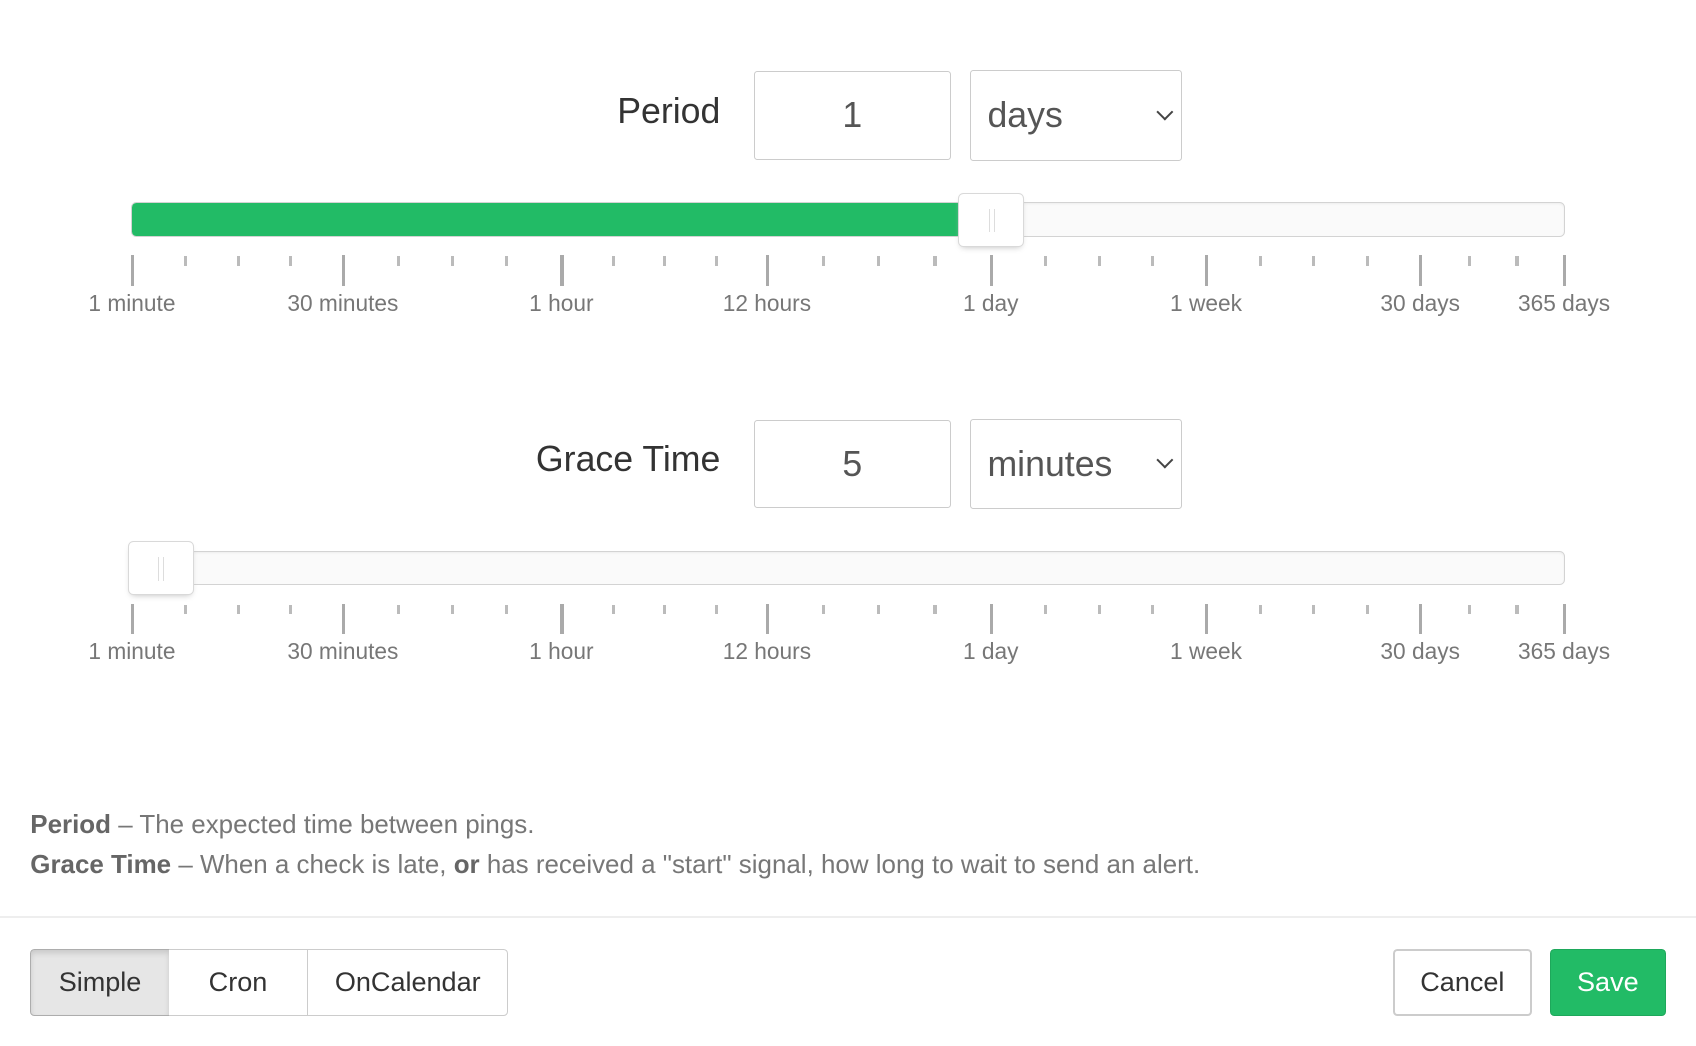 This screenshot has width=1696, height=1046. I want to click on grace-tick-label: 365 days, so click(1564, 651).